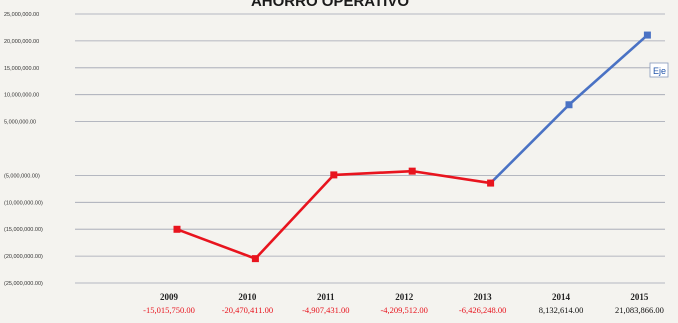  What do you see at coordinates (169, 297) in the screenshot?
I see `x-tick-label: 2009` at bounding box center [169, 297].